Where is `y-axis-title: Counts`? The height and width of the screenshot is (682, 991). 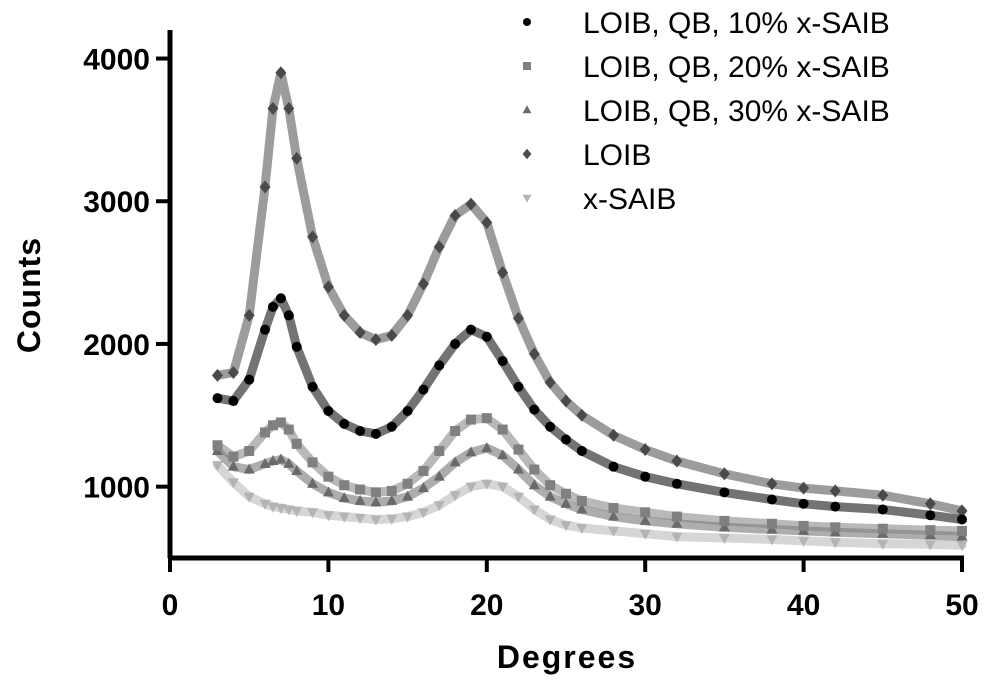 y-axis-title: Counts is located at coordinates (29, 295).